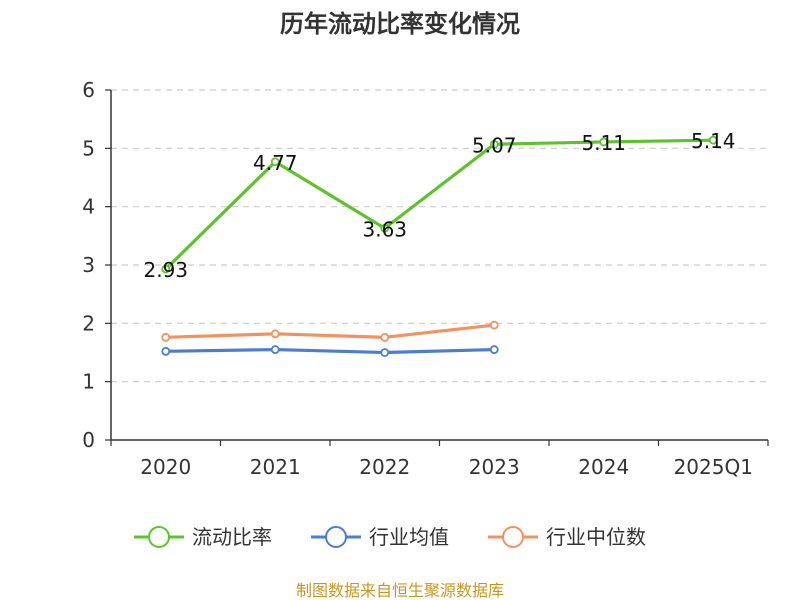 This screenshot has height=600, width=800. Describe the element at coordinates (88, 148) in the screenshot. I see `y-tick-label: 5` at that location.